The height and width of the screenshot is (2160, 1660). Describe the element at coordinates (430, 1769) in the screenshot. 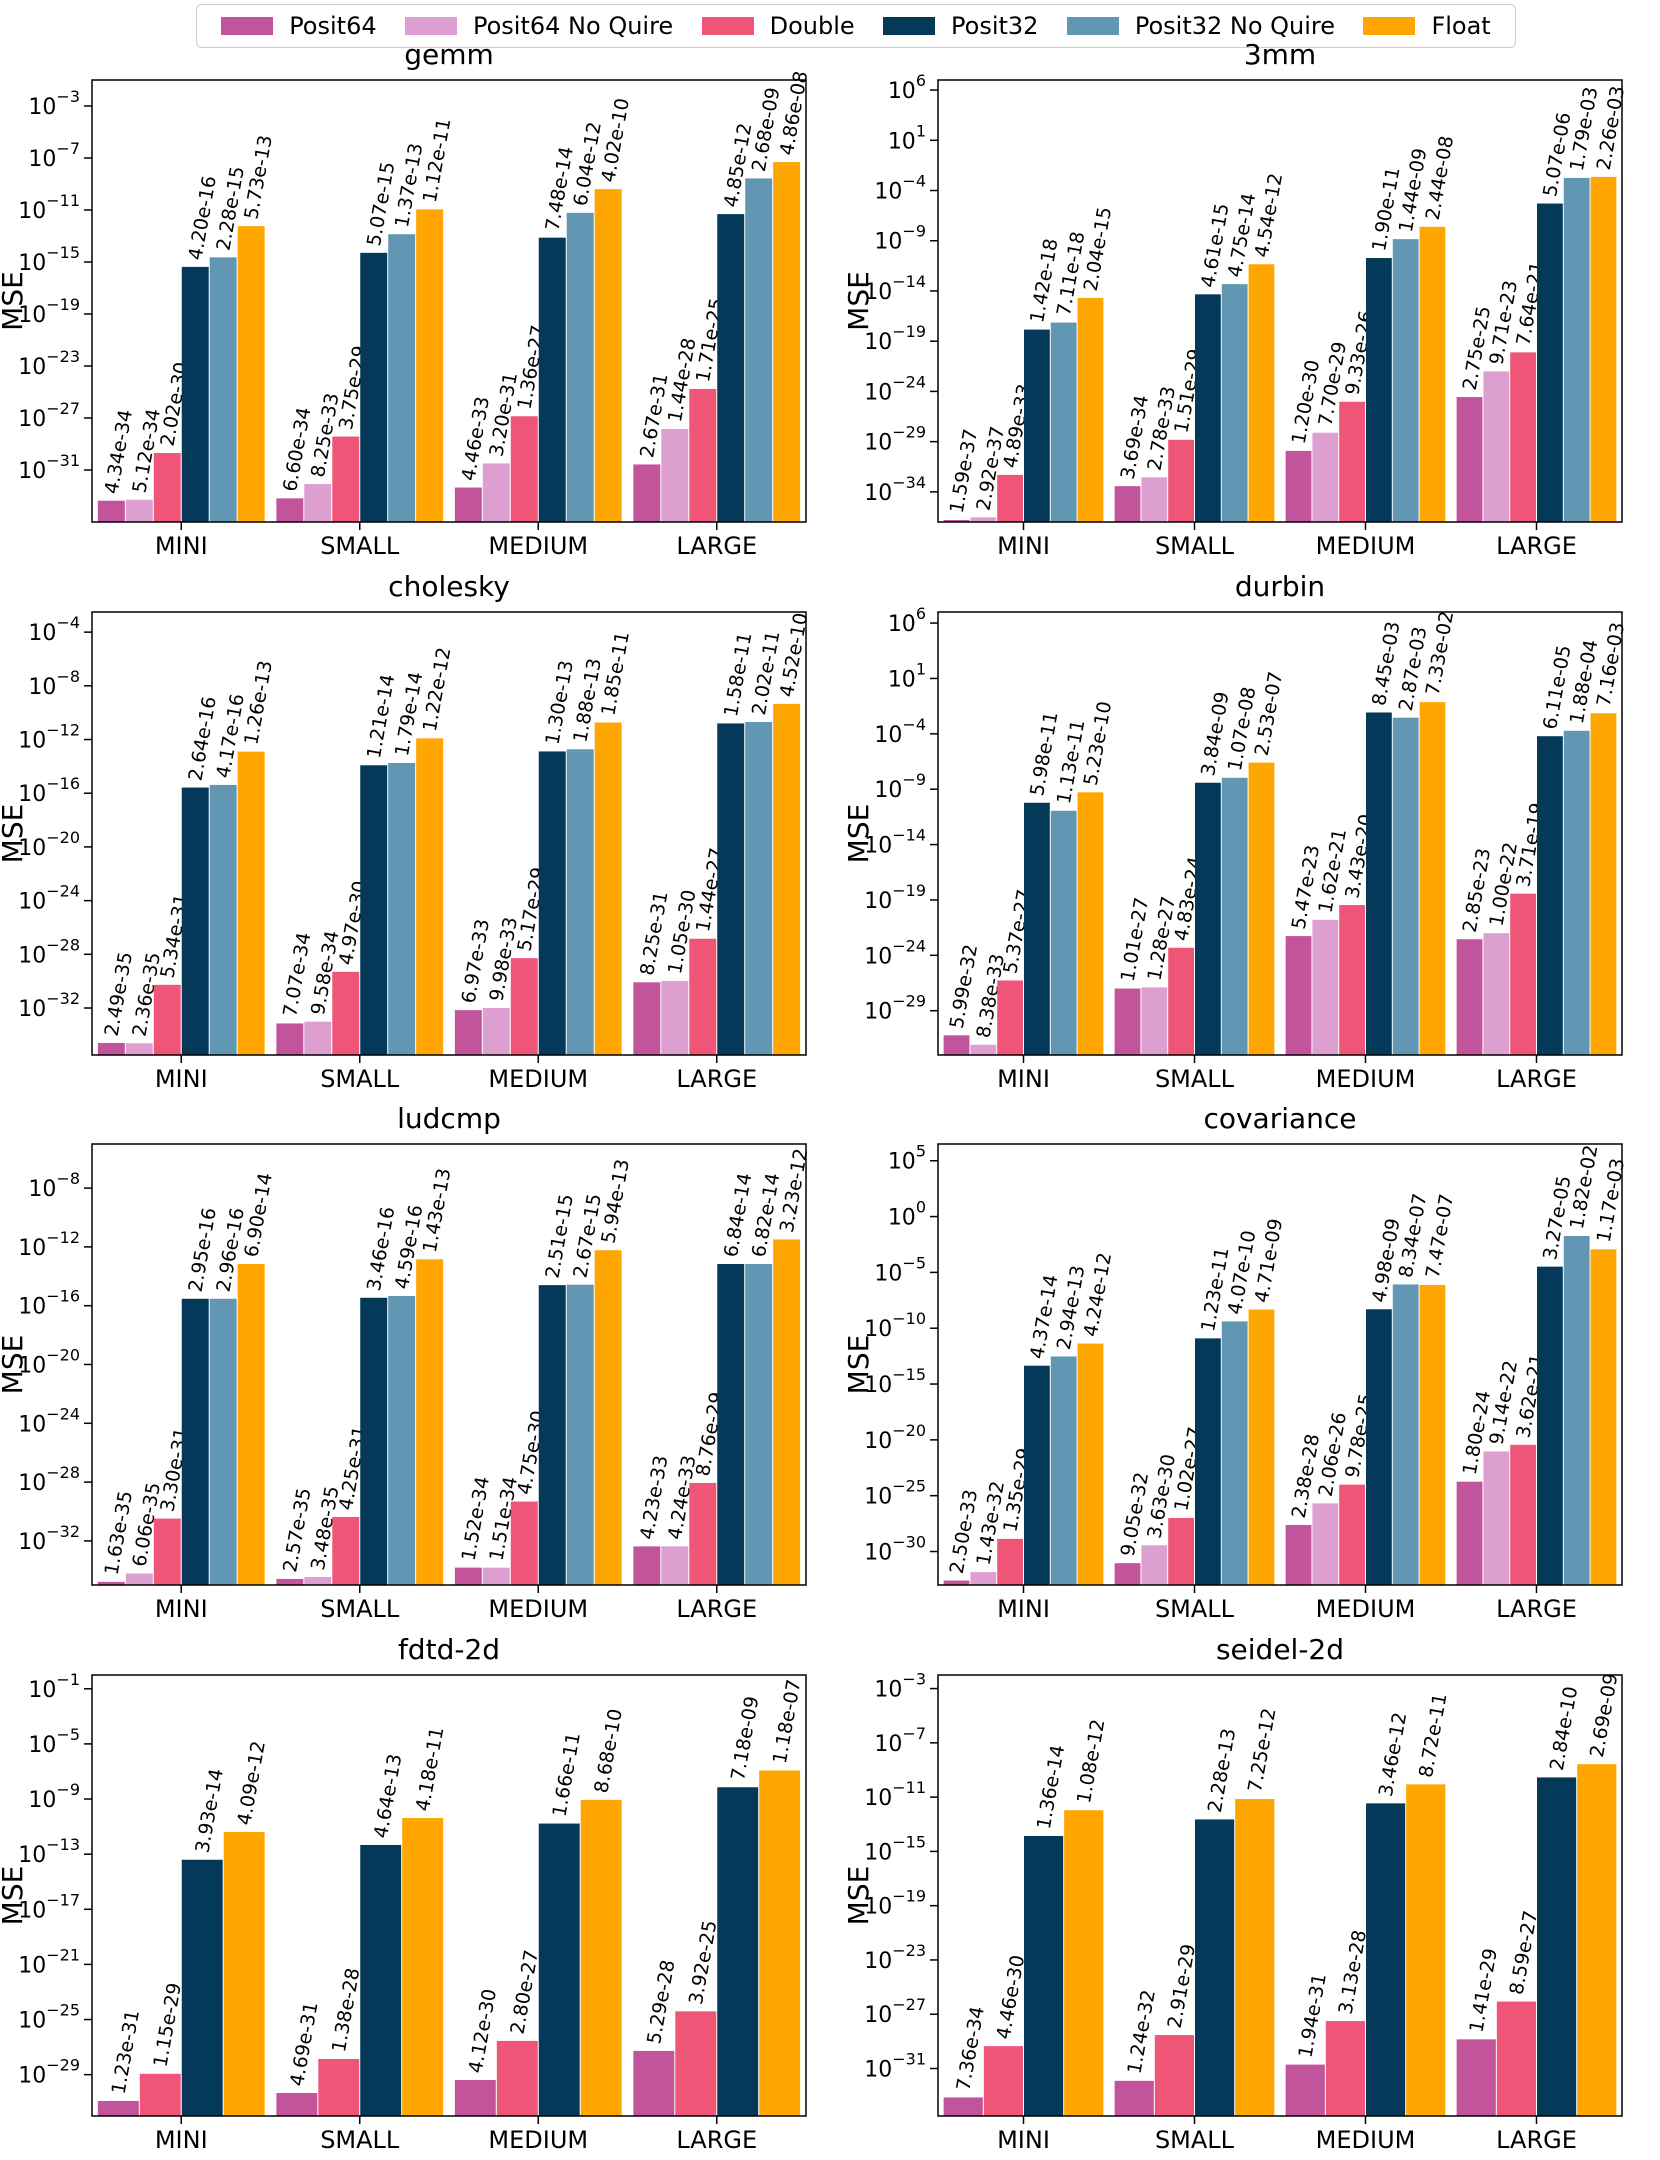

I see `bar-value-label: 4.18e-11` at that location.